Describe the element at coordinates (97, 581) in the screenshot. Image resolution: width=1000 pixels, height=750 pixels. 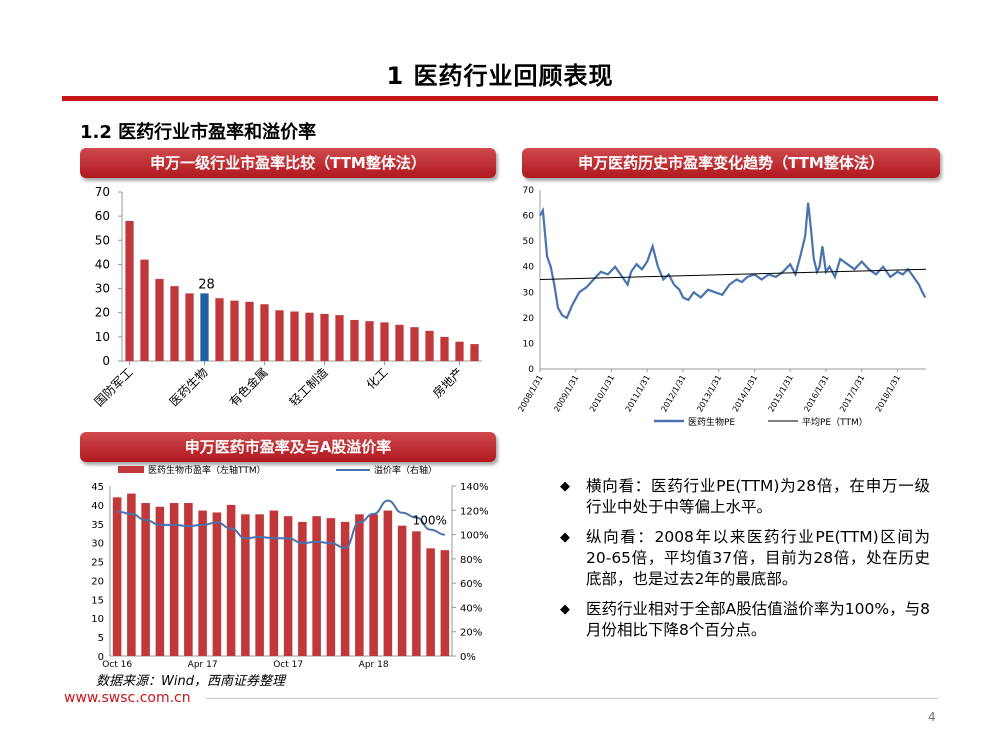
I see `y-left-tick-label: 20` at that location.